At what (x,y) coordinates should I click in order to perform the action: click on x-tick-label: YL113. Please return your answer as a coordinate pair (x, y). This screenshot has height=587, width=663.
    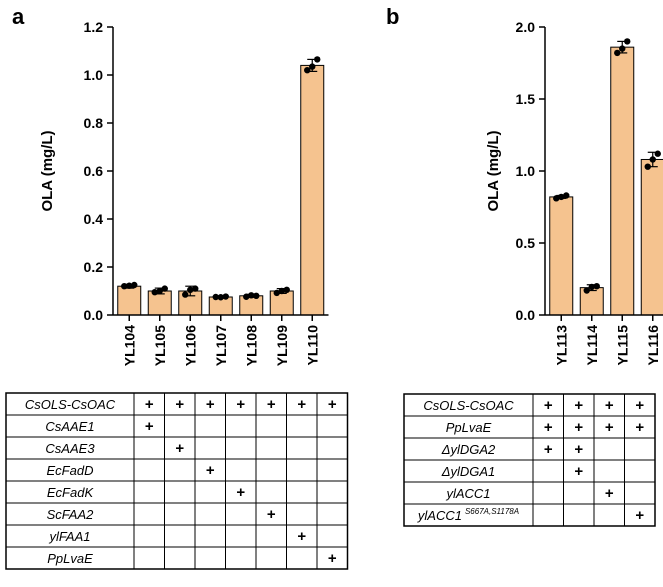
    Looking at the image, I should click on (561, 345).